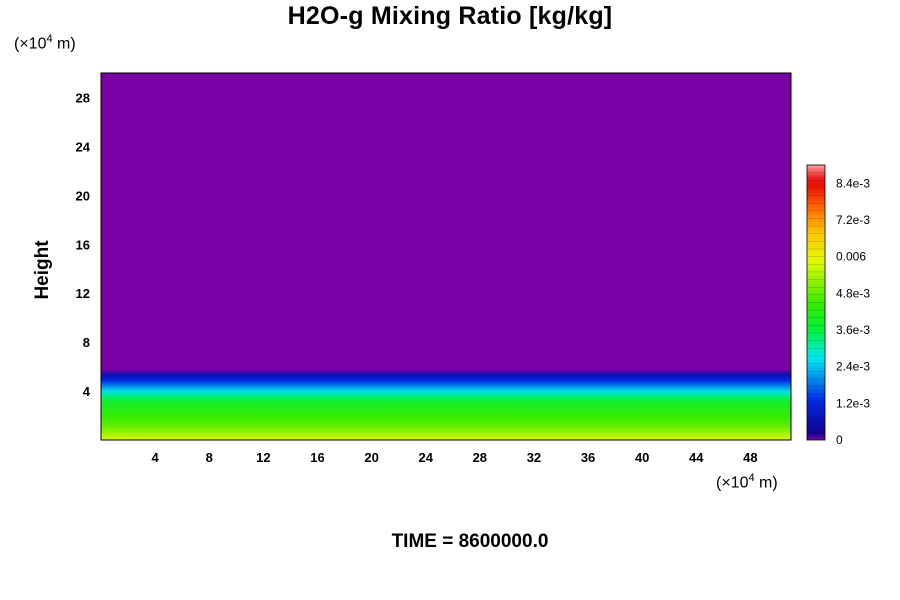 The height and width of the screenshot is (600, 900). Describe the element at coordinates (45, 43) in the screenshot. I see `y-axis-unit: (×104 m)` at that location.